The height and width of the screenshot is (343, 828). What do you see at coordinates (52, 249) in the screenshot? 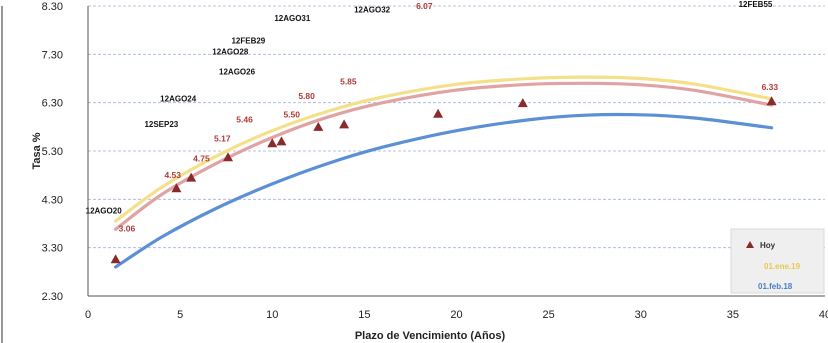
I see `y-tick-label: 3.30` at bounding box center [52, 249].